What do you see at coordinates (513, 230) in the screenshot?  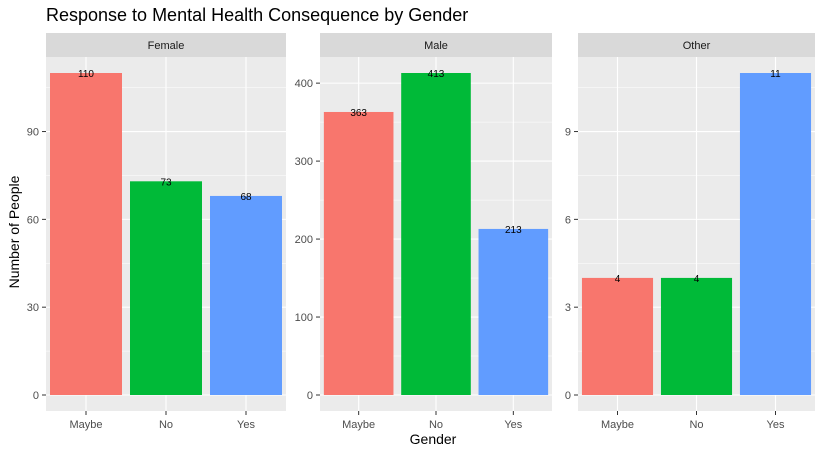 I see `data-label: 213` at bounding box center [513, 230].